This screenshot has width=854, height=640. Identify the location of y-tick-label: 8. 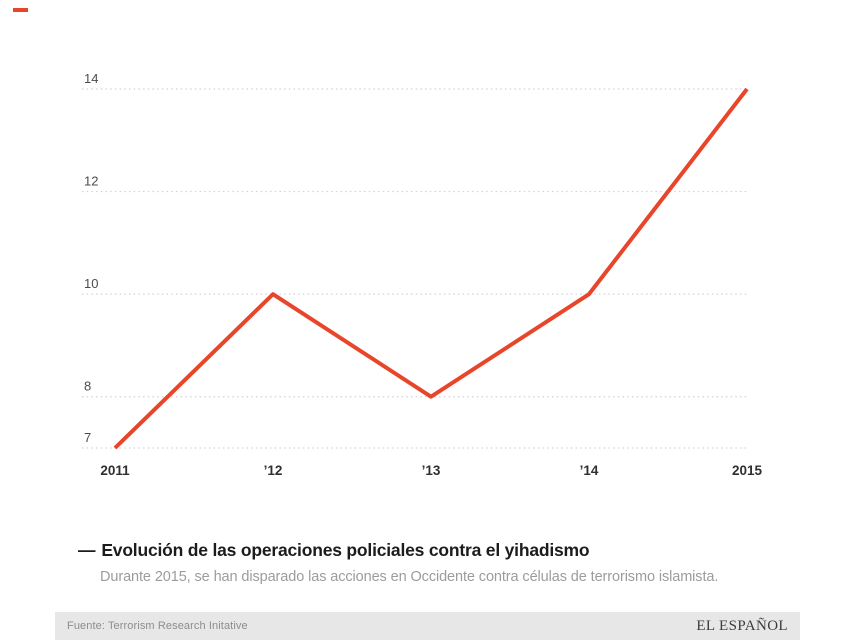
(87, 386).